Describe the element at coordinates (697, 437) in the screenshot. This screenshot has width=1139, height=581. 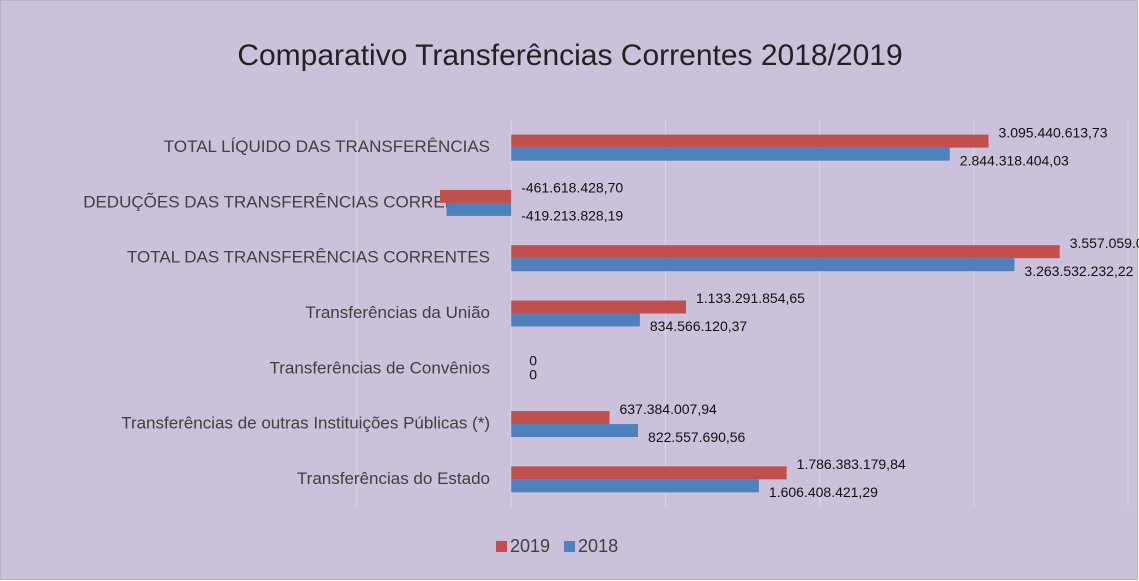
I see `data-label: 822.557.690,56` at that location.